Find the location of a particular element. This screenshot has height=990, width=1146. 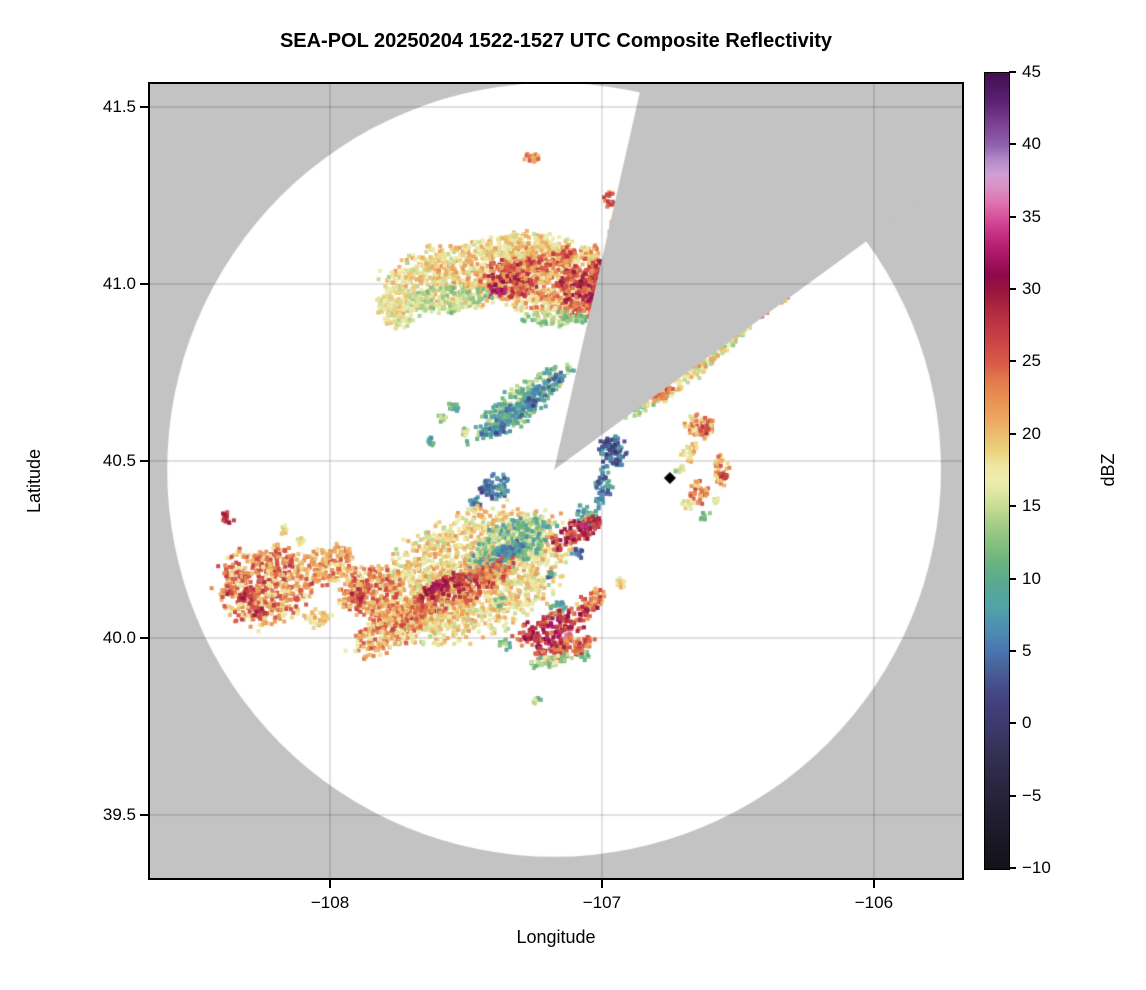

x-axis-label: Longitude is located at coordinates (556, 937).